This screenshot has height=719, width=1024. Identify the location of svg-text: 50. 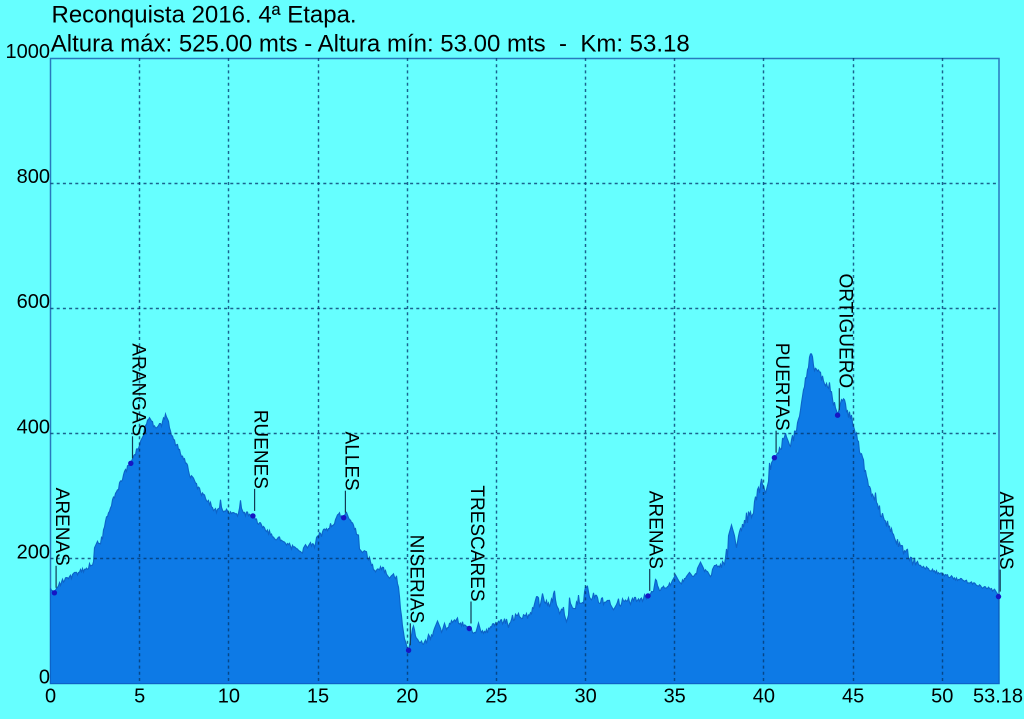
(942, 697).